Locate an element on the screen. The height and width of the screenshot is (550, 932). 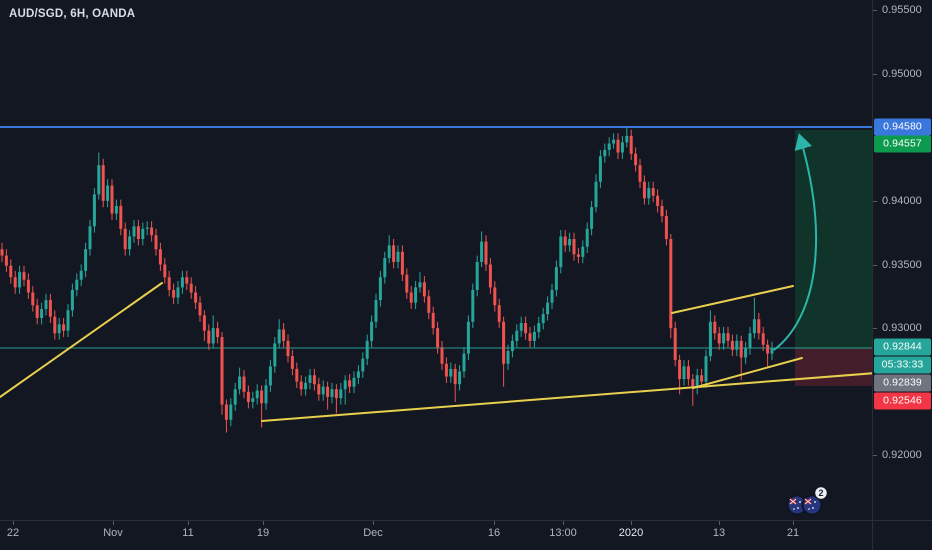
projection-arrow is located at coordinates (795, 242).